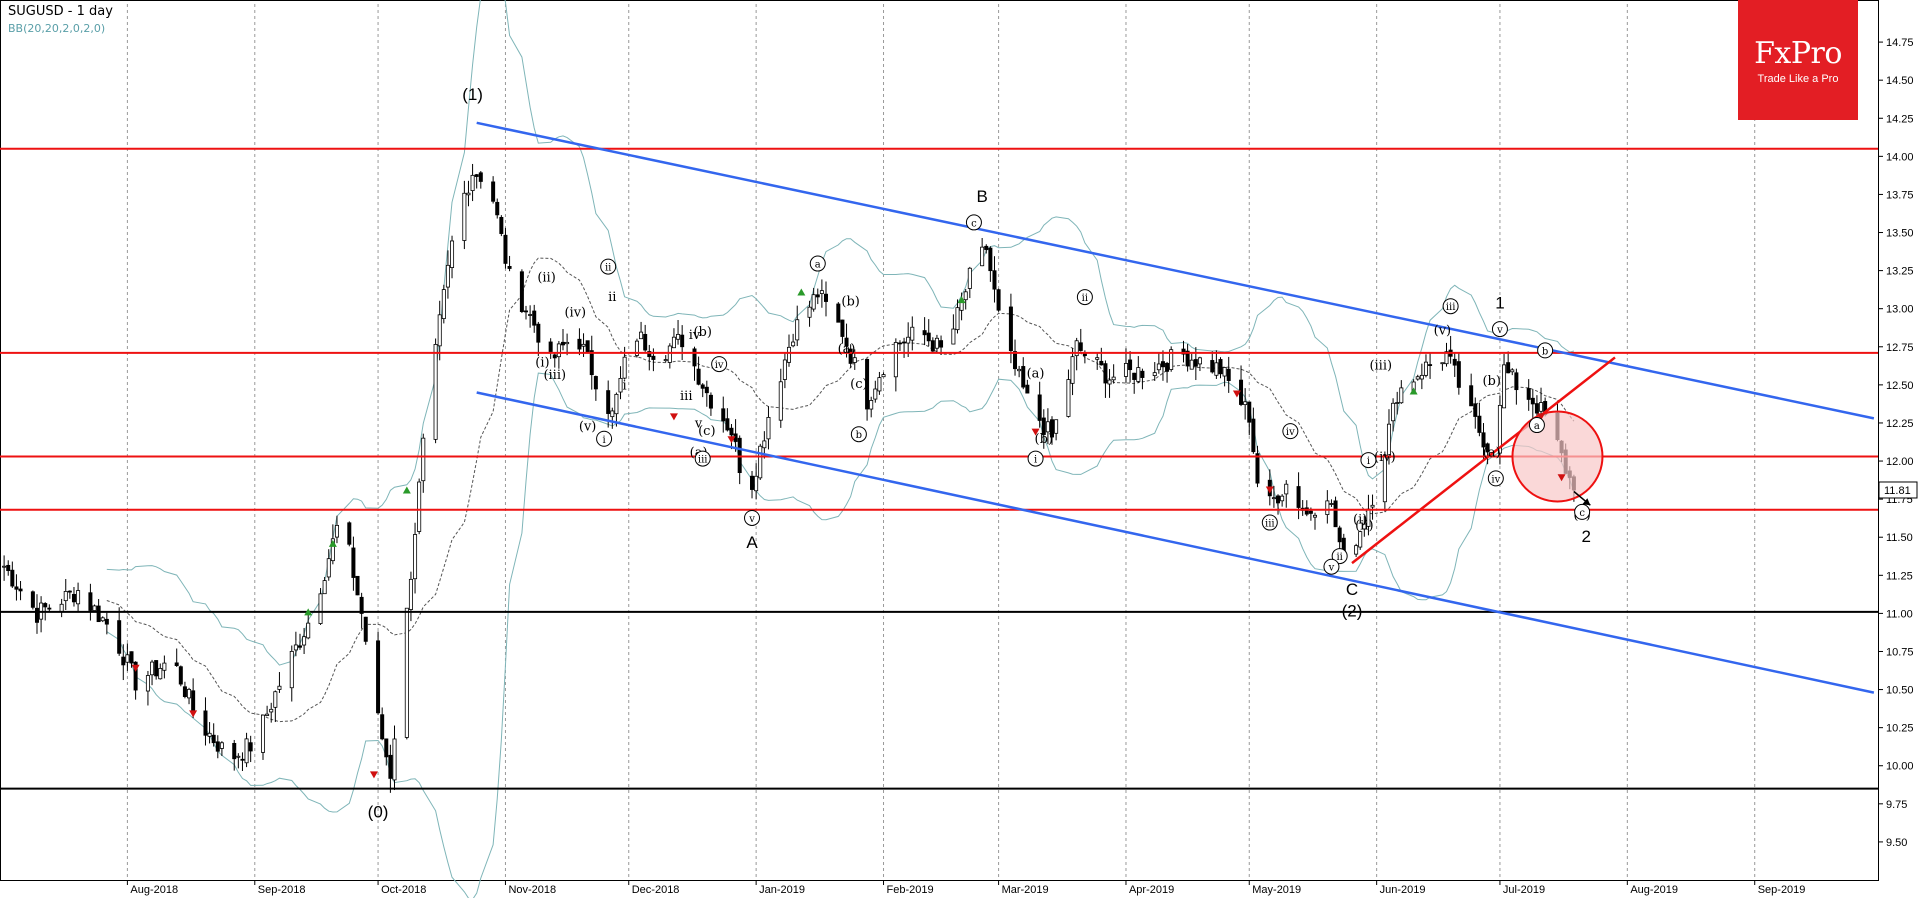 The image size is (1918, 898). Describe the element at coordinates (1900, 119) in the screenshot. I see `y-tick-label: 14.25` at that location.